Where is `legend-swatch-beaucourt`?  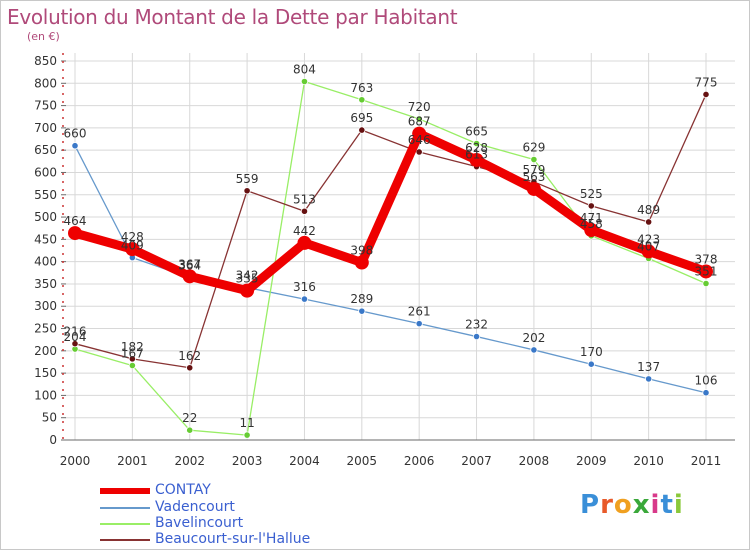 legend-swatch-beaucourt is located at coordinates (125, 540).